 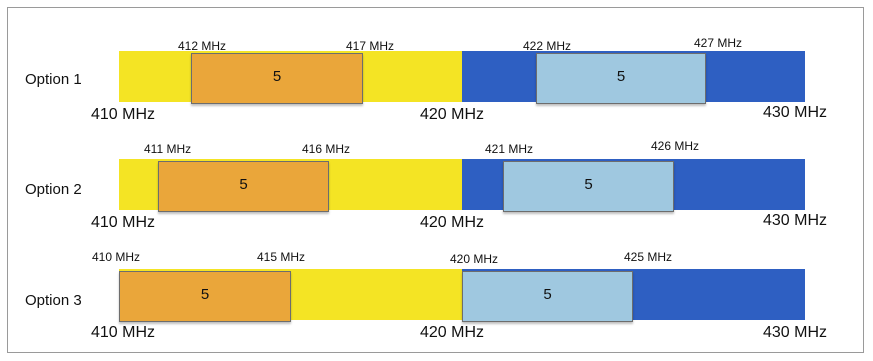 I want to click on option-2-lower-block-value: 5, so click(x=243, y=184).